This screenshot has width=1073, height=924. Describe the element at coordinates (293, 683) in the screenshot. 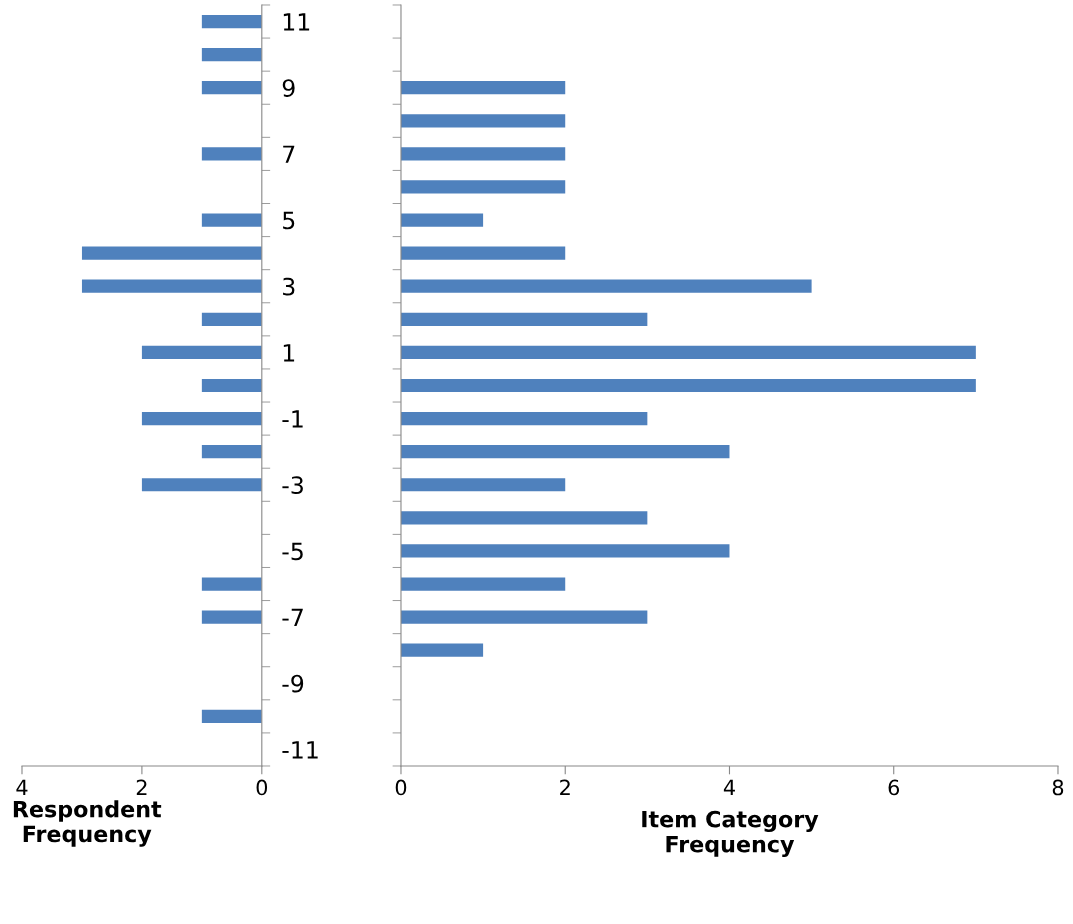

I see `y-tick-label: -9` at that location.